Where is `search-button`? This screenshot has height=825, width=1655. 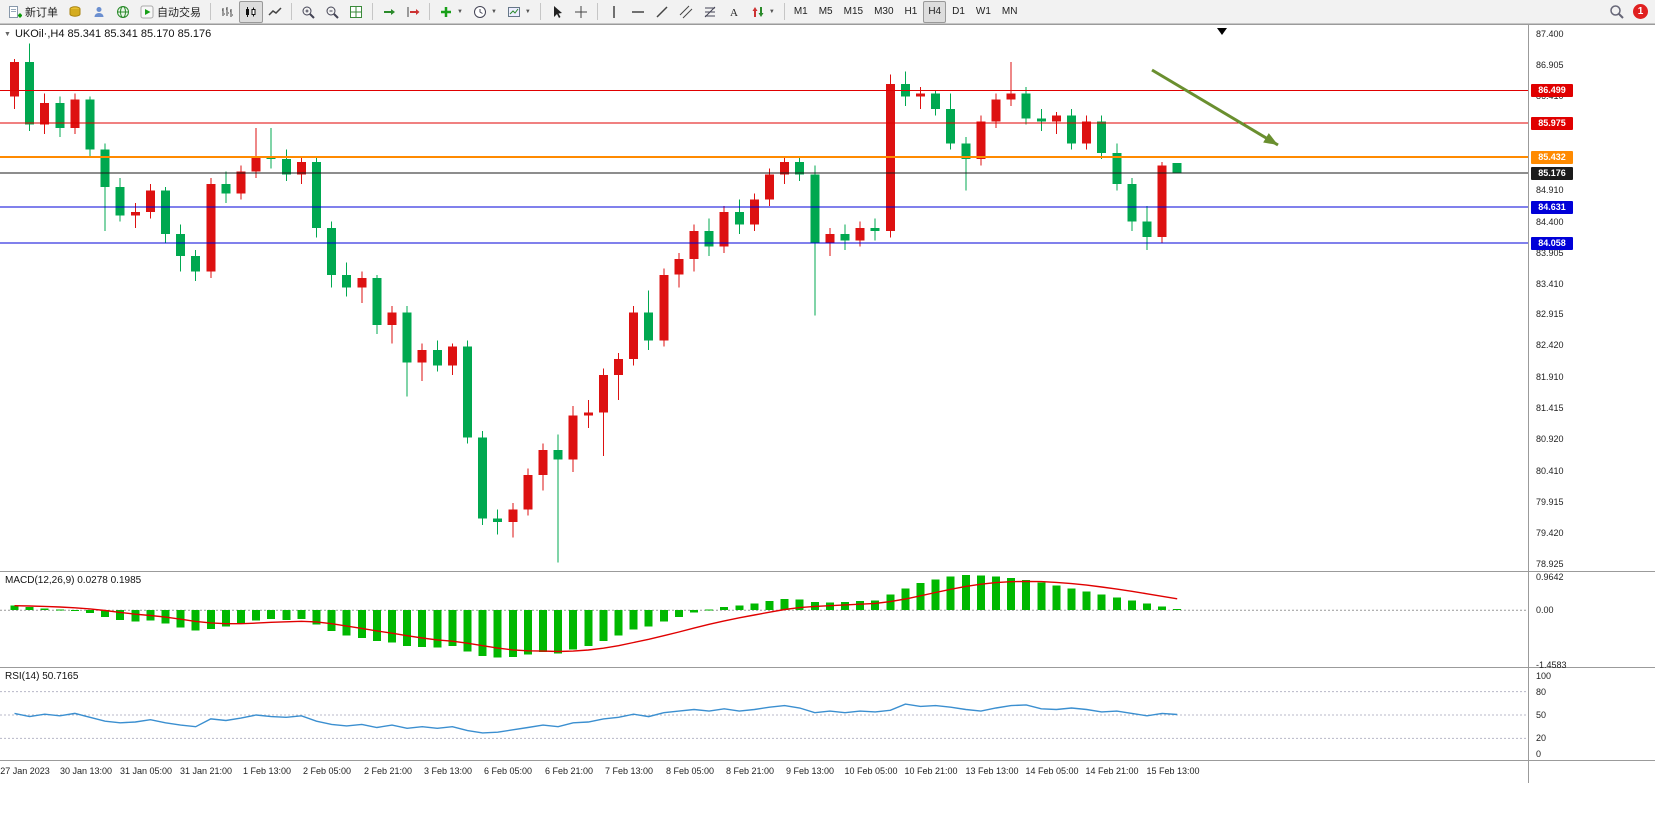 search-button is located at coordinates (1616, 12).